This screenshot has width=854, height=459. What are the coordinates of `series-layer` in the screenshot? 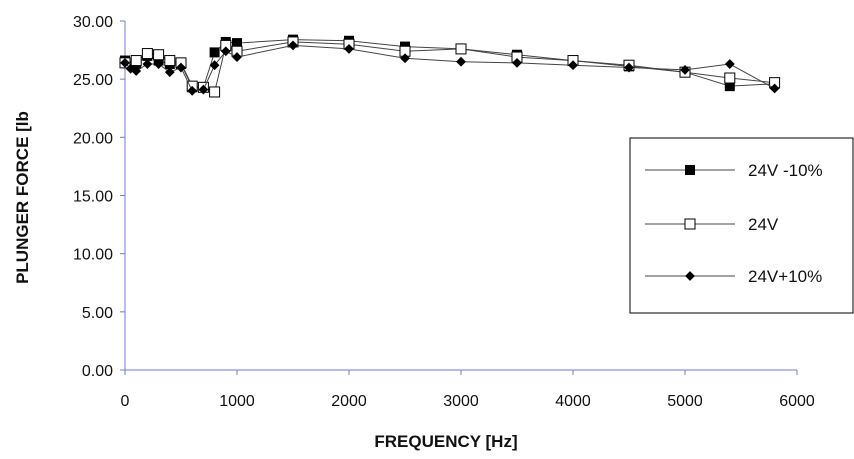 It's located at (450, 66).